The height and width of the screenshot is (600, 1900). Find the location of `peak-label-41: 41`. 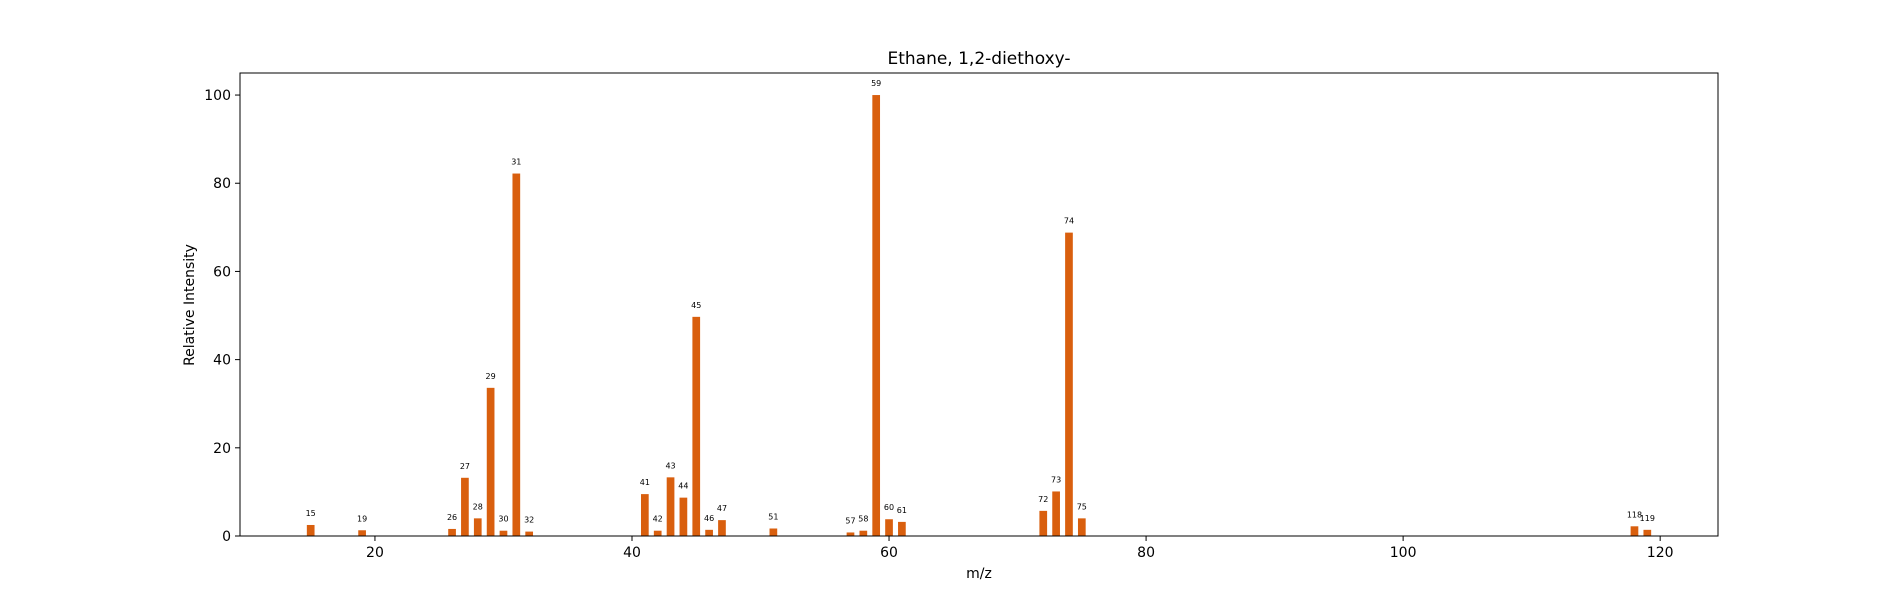

peak-label-41: 41 is located at coordinates (645, 482).